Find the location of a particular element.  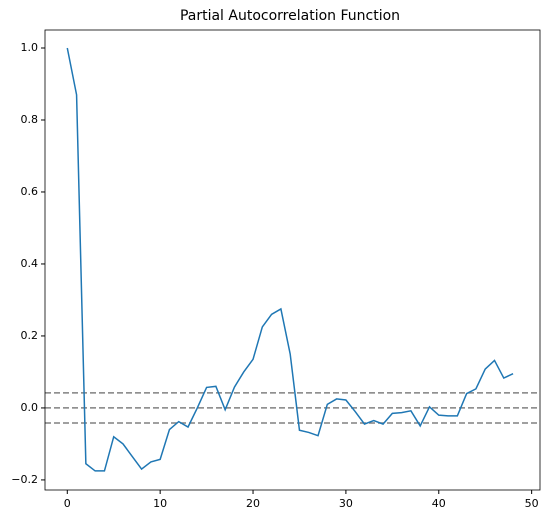

x-tick-label: 50 is located at coordinates (532, 503).